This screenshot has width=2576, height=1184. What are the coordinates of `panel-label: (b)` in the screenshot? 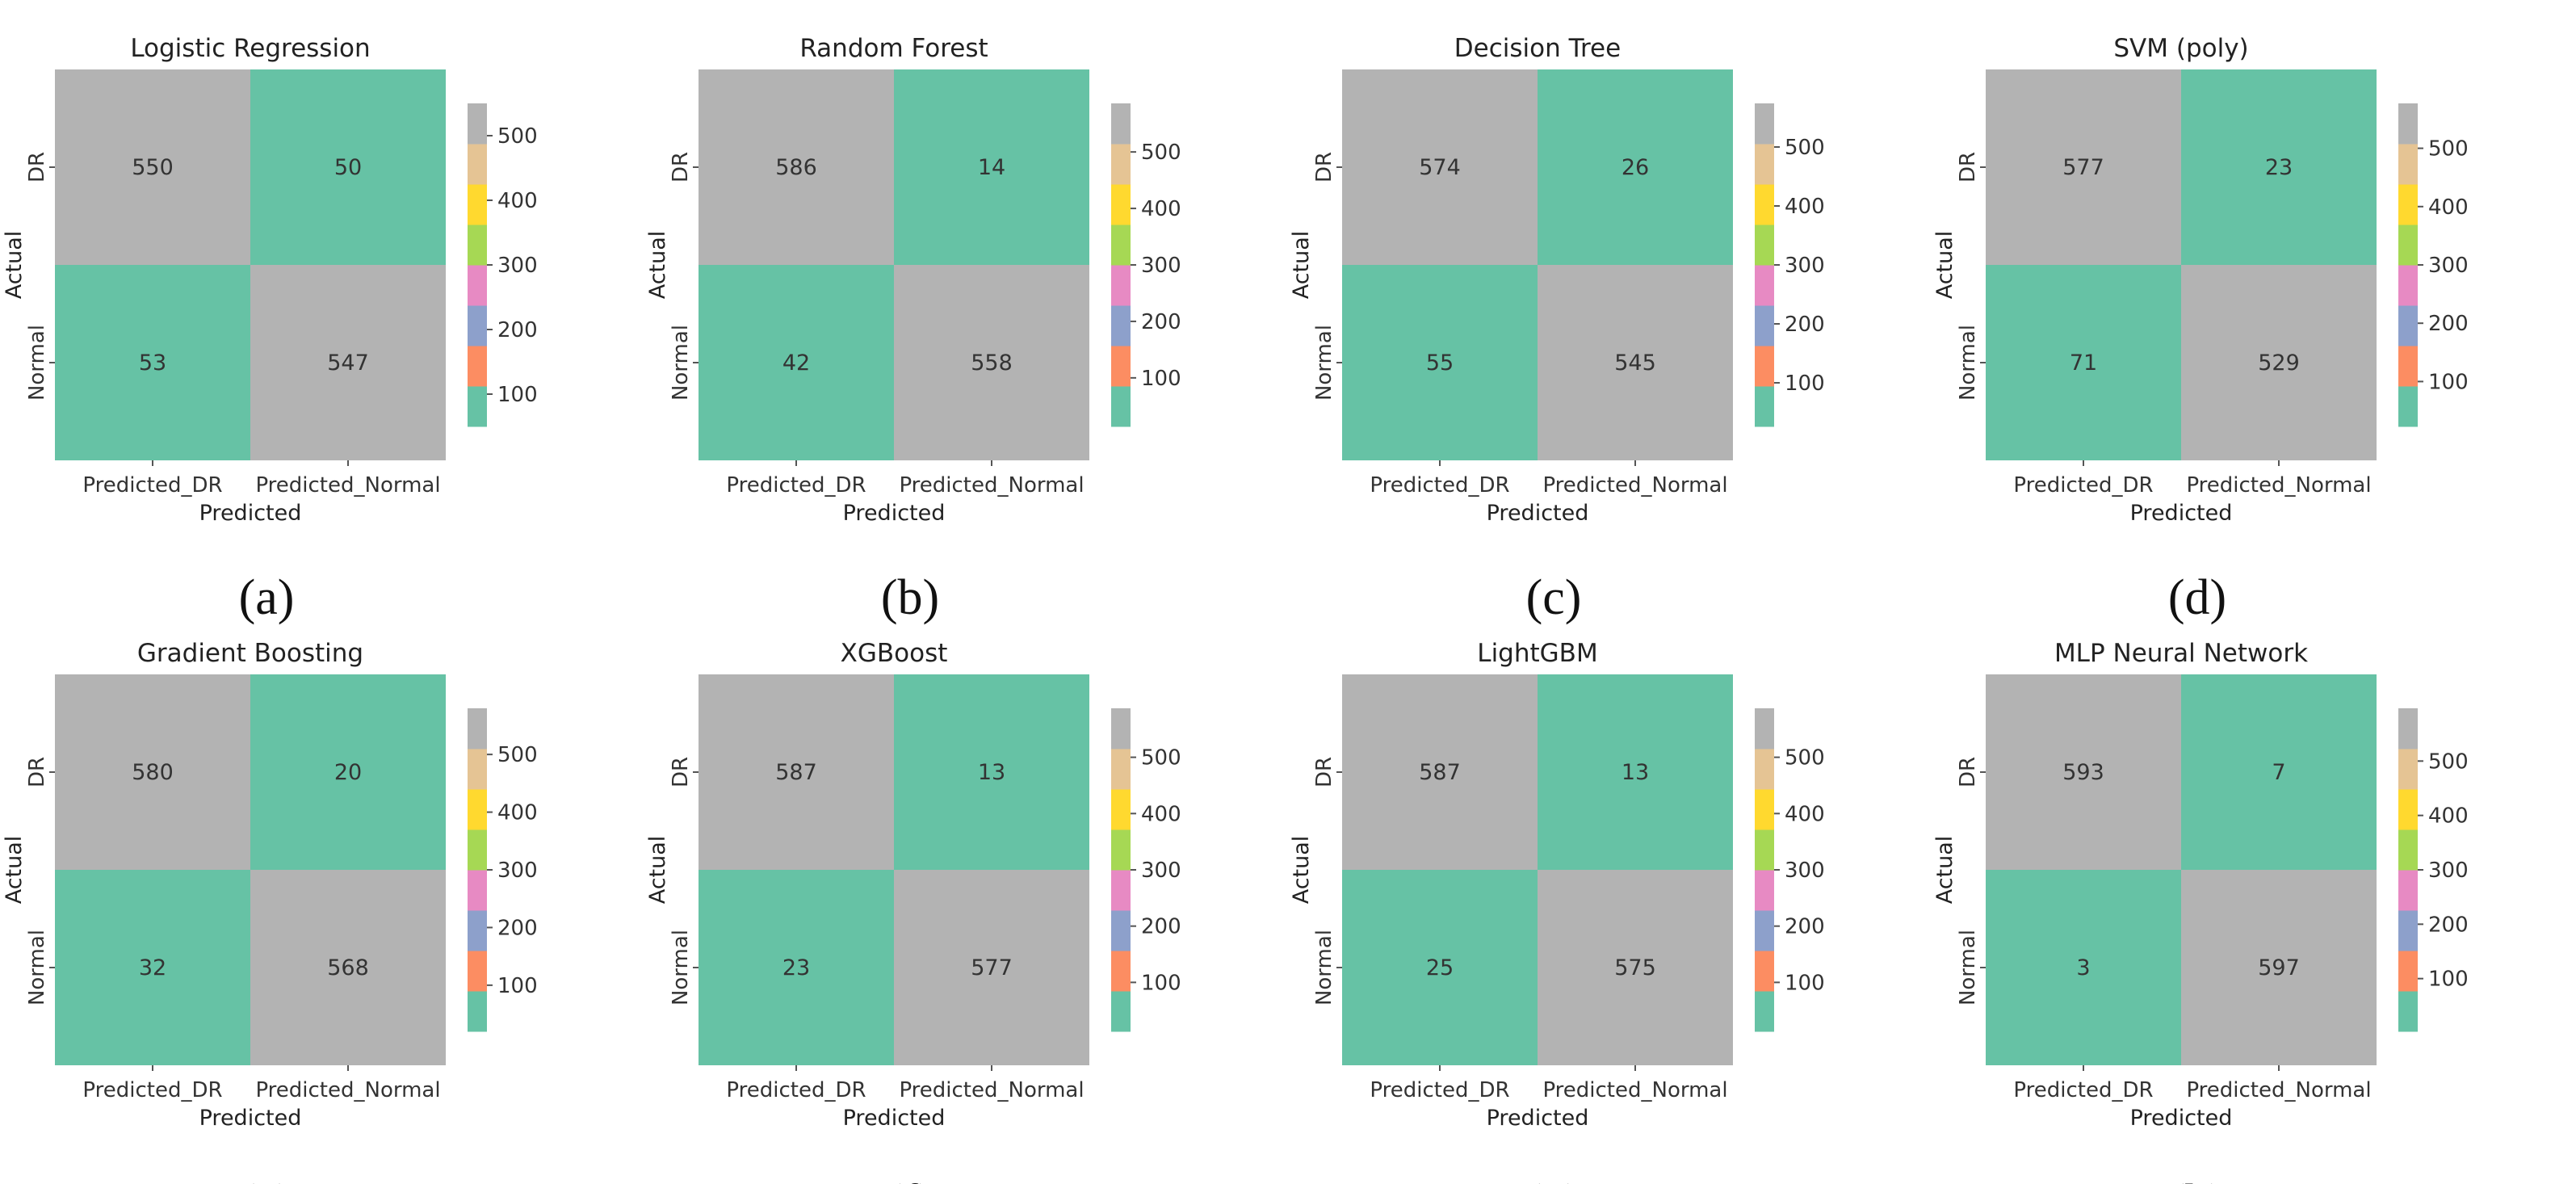 It's located at (910, 598).